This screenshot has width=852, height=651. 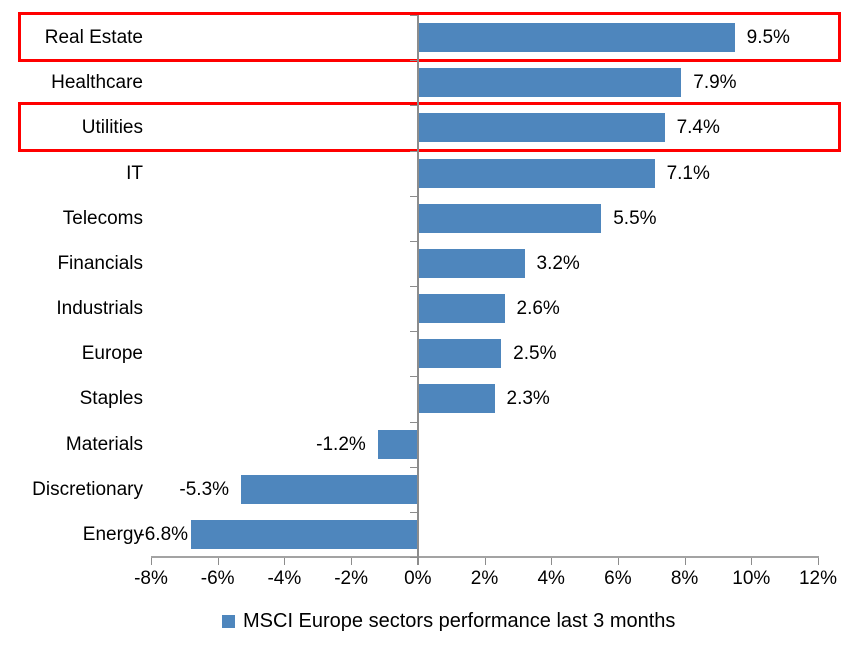 What do you see at coordinates (484, 578) in the screenshot?
I see `x-axis-tick-label: 2%` at bounding box center [484, 578].